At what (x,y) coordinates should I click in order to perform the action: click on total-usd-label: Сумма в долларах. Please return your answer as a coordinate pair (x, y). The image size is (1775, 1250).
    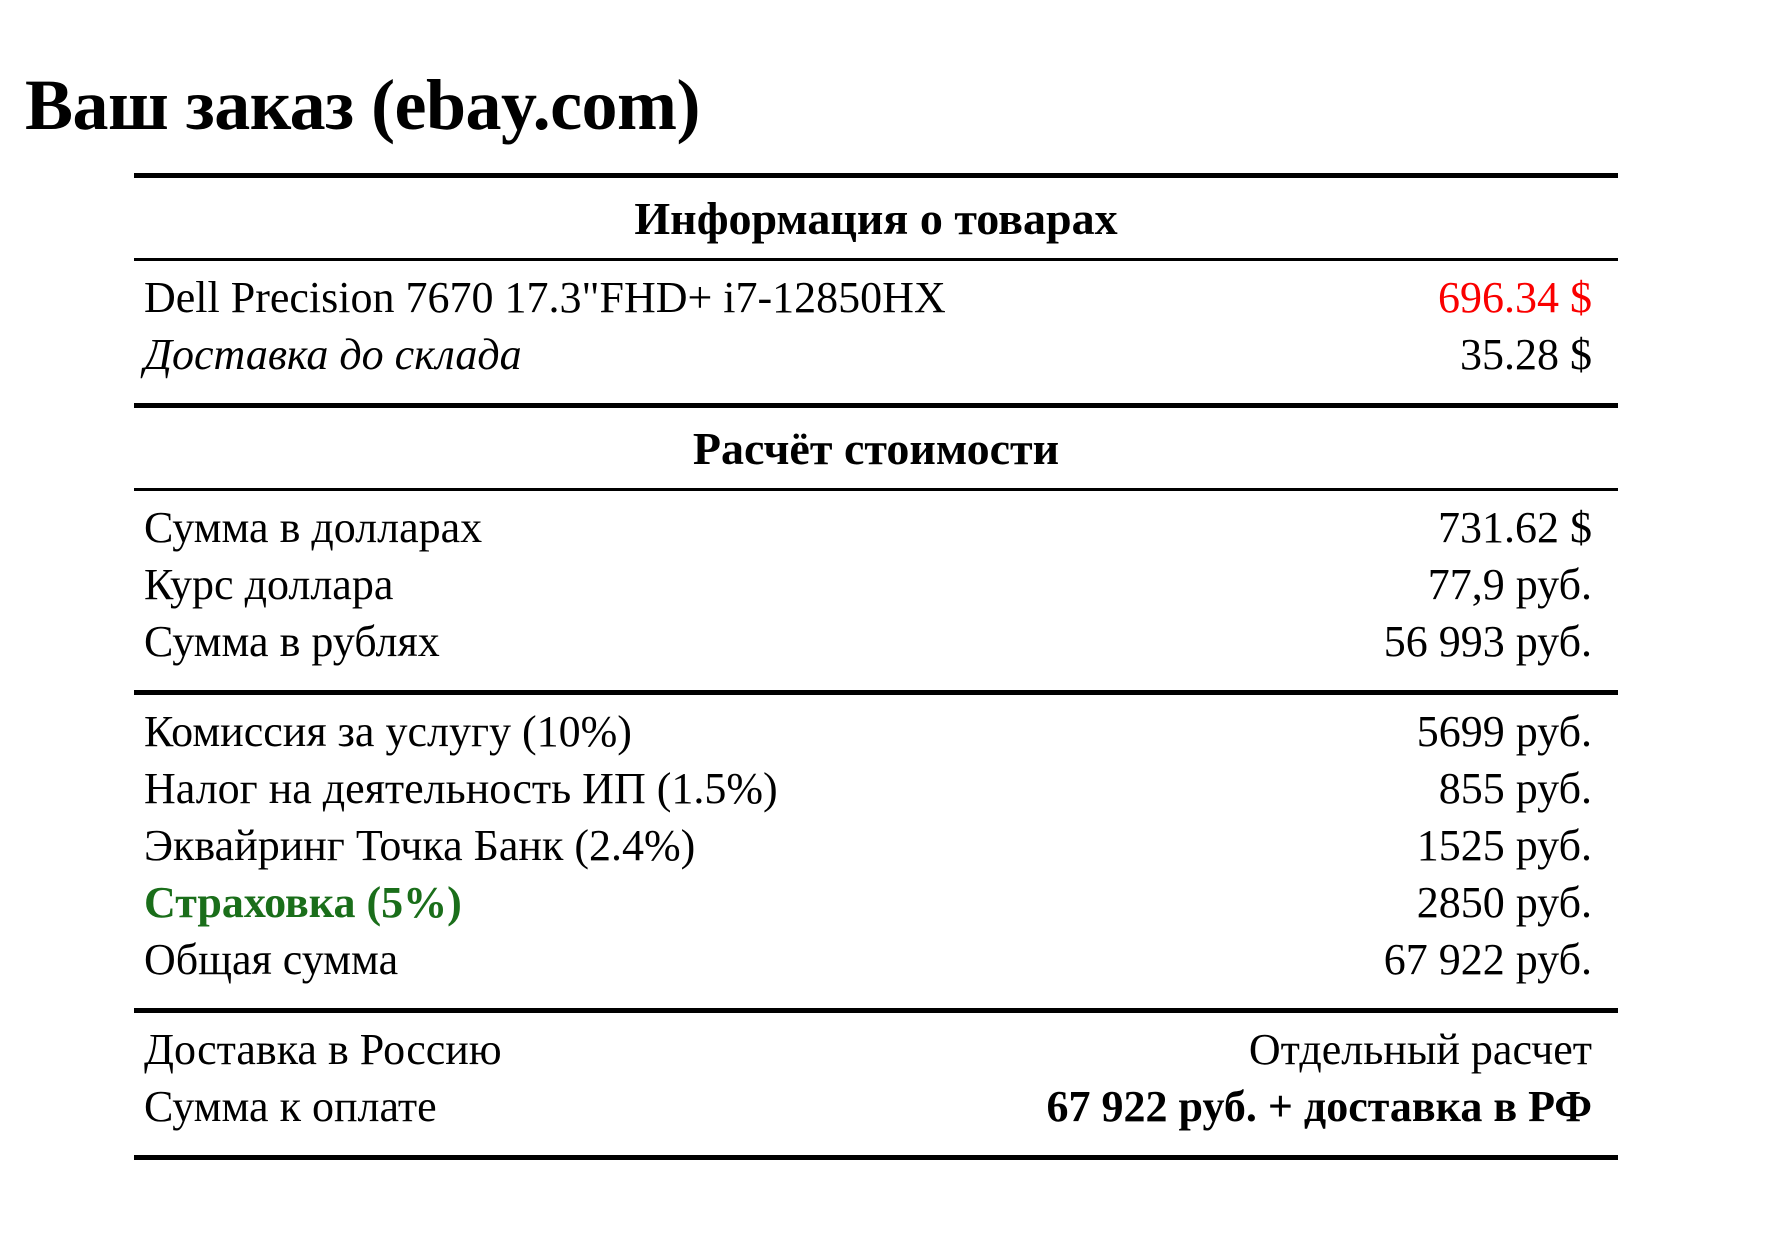
    Looking at the image, I should click on (313, 527).